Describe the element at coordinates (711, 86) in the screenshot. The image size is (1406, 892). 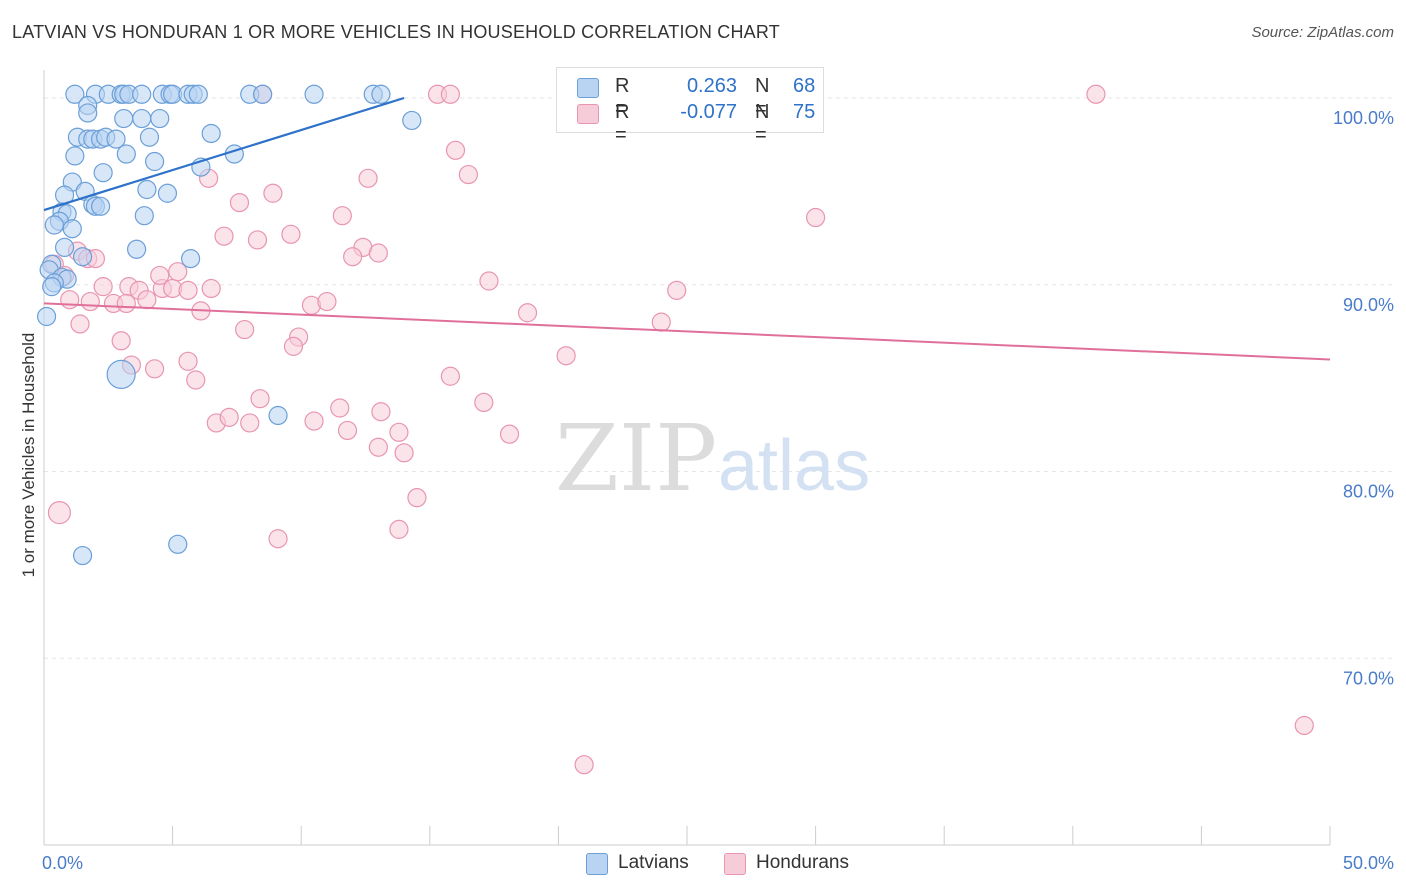
I see `latvian-r-value: 0.263` at that location.